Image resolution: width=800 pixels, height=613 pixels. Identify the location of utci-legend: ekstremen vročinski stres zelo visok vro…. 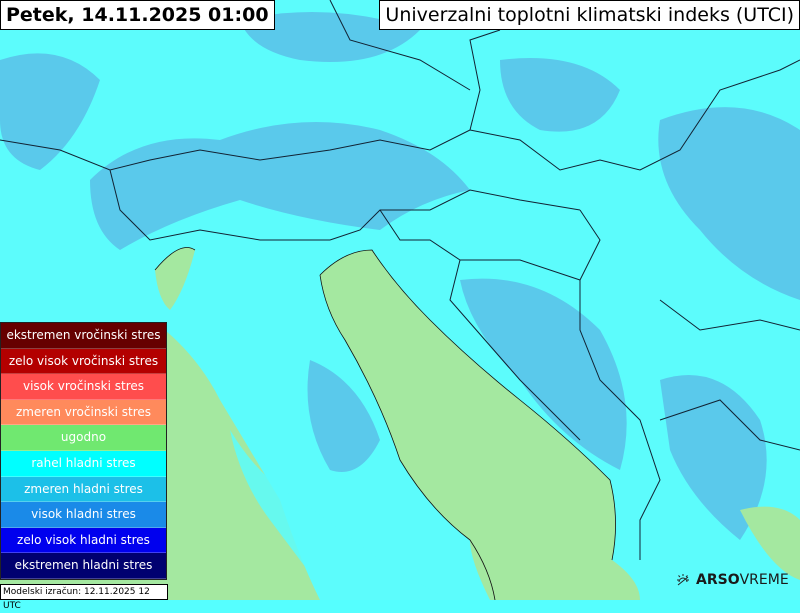
(83, 451).